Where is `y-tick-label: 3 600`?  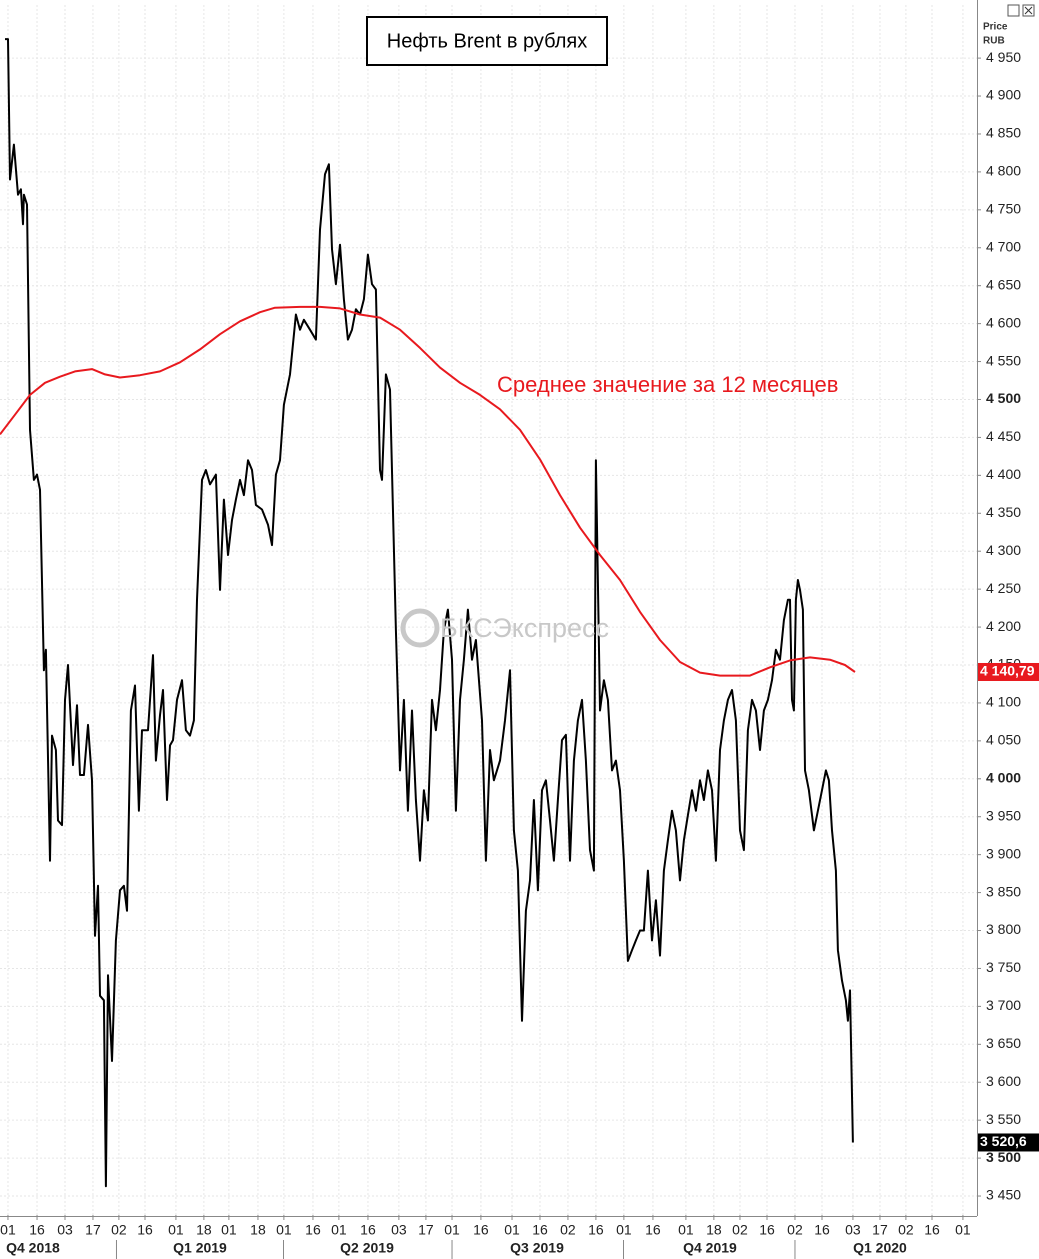 y-tick-label: 3 600 is located at coordinates (1003, 1081).